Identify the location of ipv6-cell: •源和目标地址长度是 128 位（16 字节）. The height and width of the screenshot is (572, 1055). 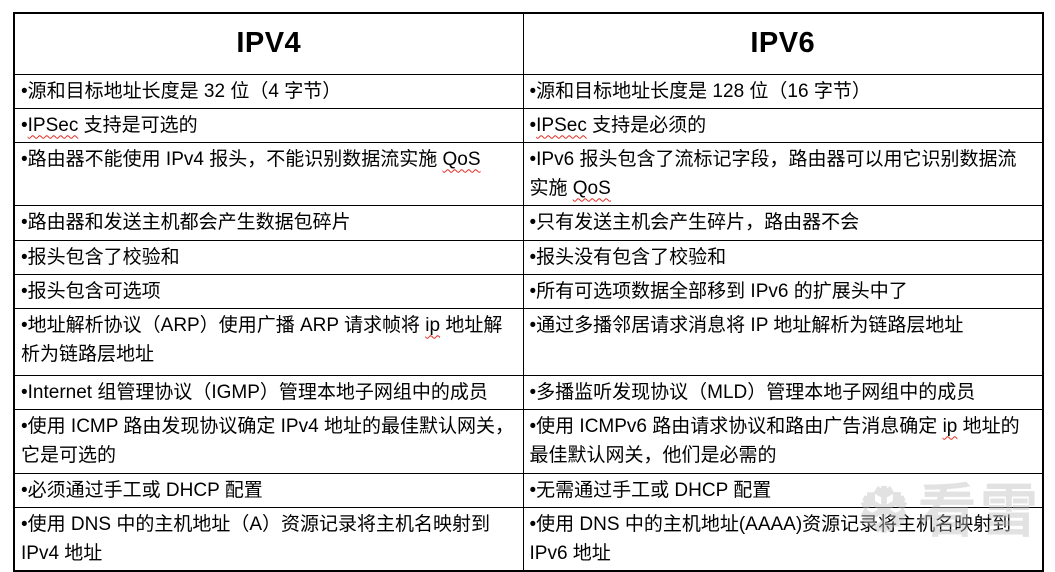
(783, 91).